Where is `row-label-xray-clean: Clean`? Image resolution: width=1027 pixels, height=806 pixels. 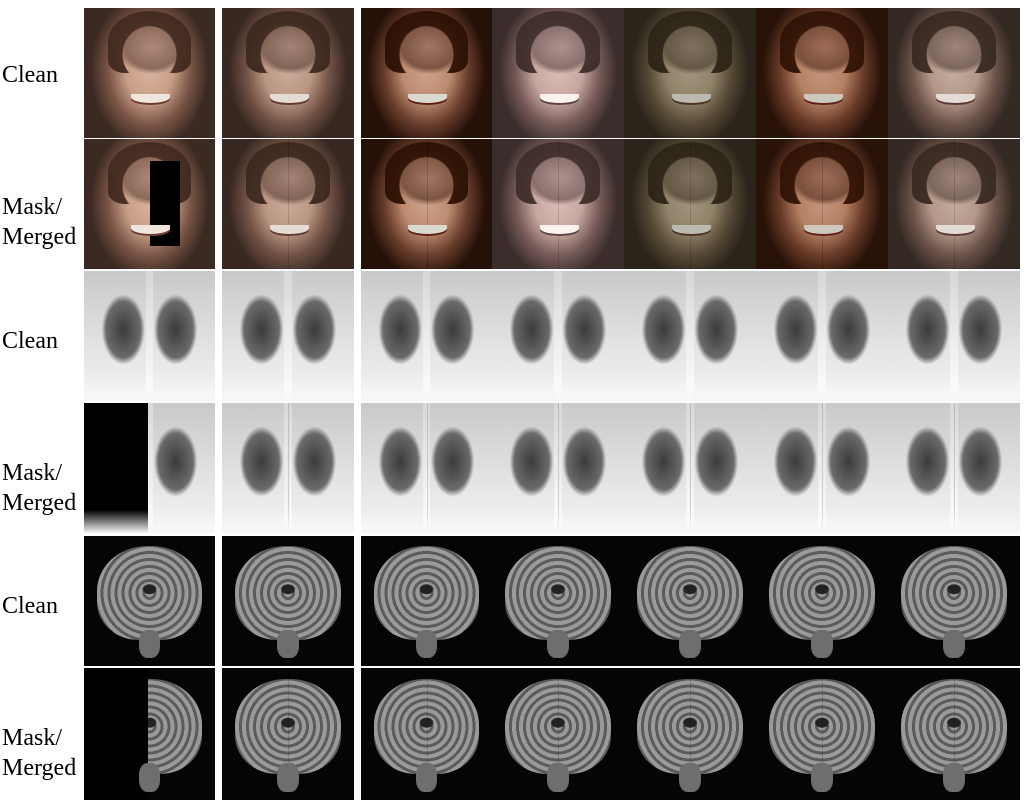
row-label-xray-clean: Clean is located at coordinates (30, 341).